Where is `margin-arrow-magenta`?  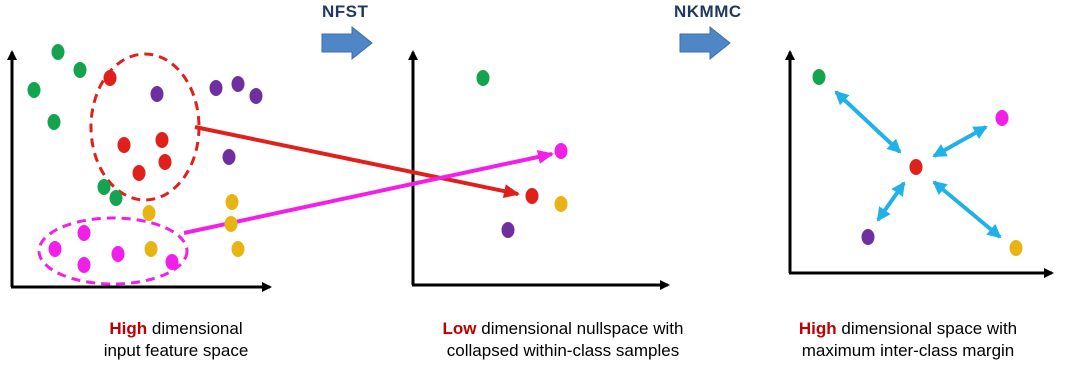 margin-arrow-magenta is located at coordinates (960, 141).